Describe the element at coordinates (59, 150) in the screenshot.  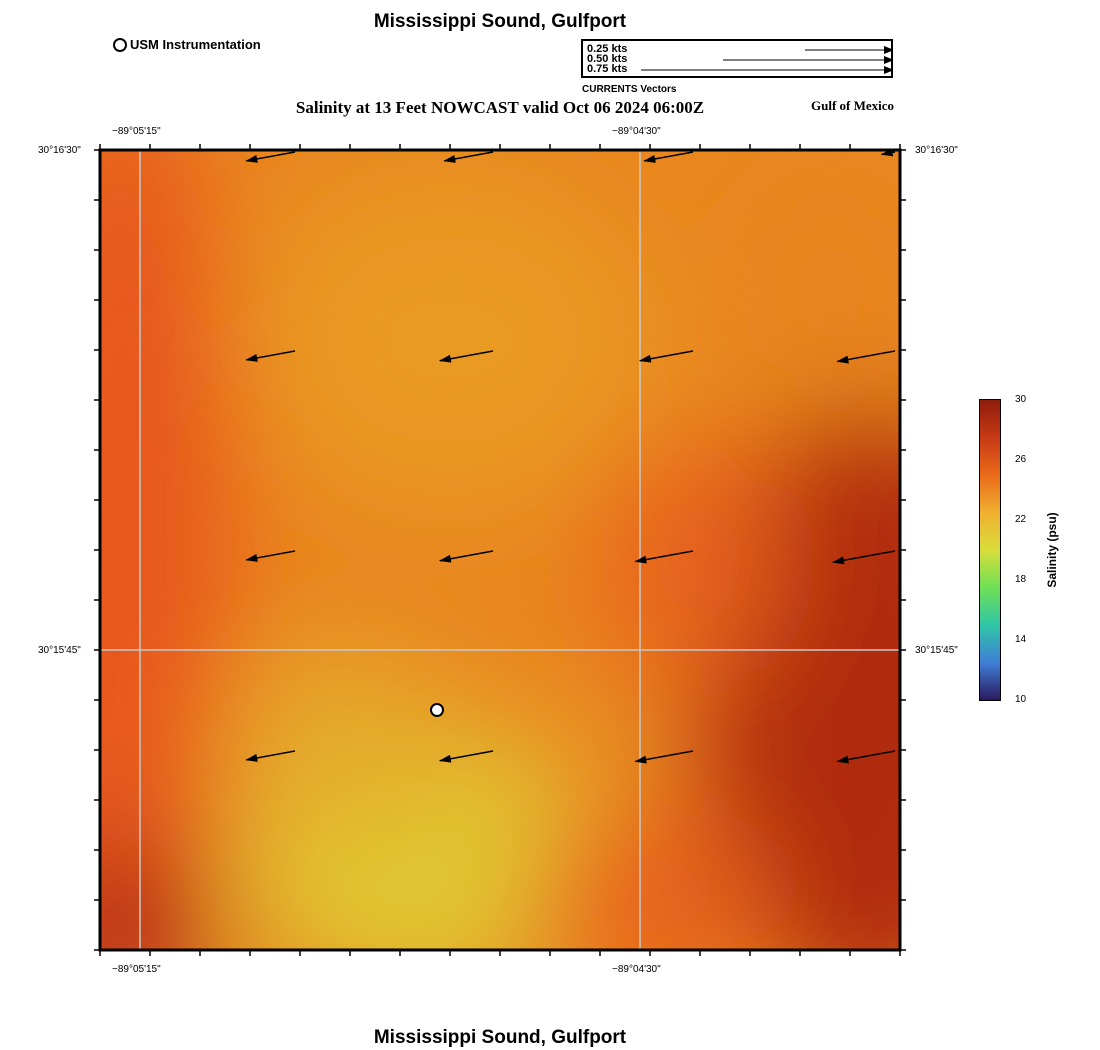
I see `left-tick-label: 30°16'30"` at that location.